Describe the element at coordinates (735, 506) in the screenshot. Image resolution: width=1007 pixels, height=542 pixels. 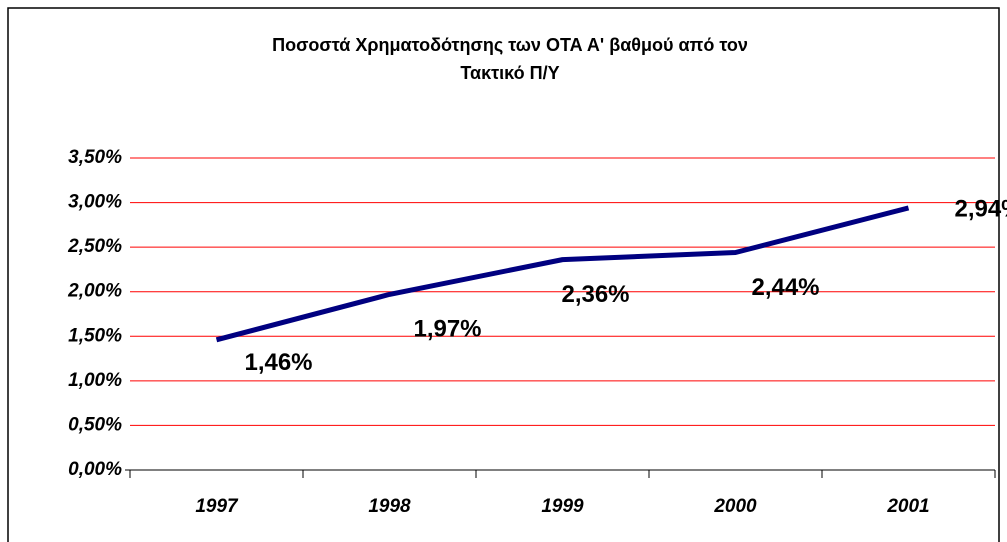
I see `x-tick-label: 2000` at that location.